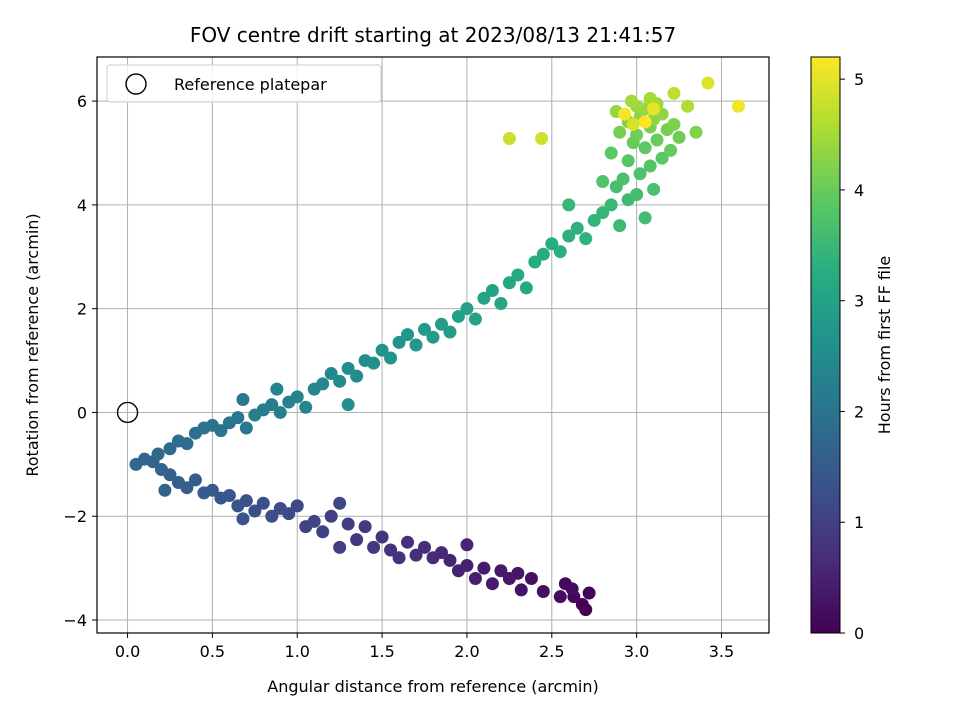  I want to click on y-tick-label: 6, so click(82, 101).